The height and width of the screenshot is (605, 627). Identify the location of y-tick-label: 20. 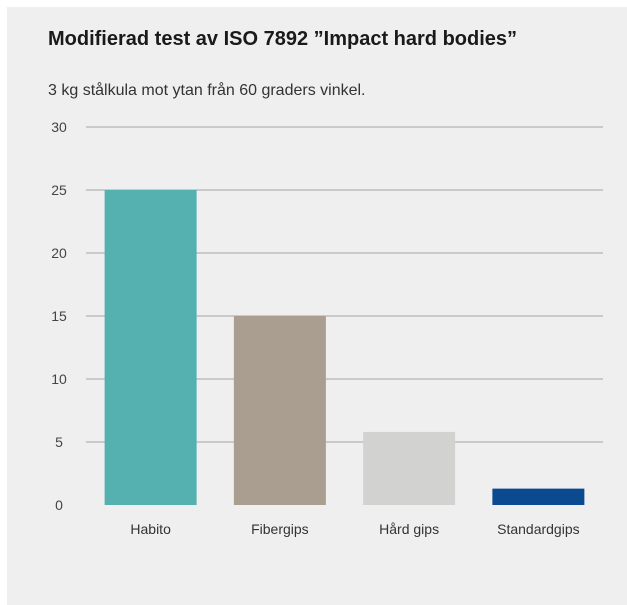
(59, 253).